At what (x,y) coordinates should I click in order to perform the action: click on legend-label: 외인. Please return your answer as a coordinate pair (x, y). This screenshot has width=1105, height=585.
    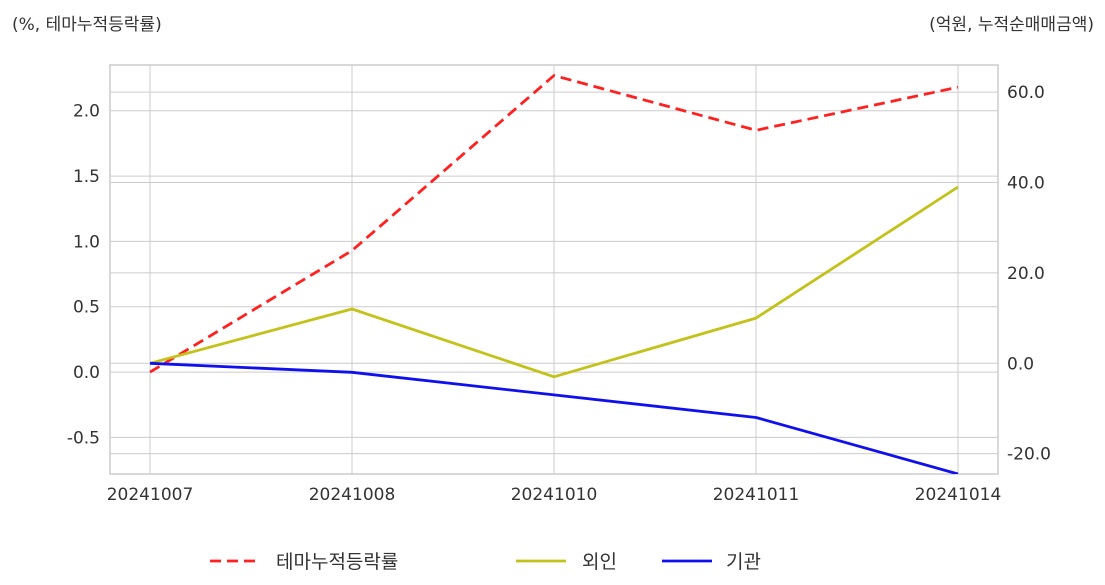
    Looking at the image, I should click on (599, 562).